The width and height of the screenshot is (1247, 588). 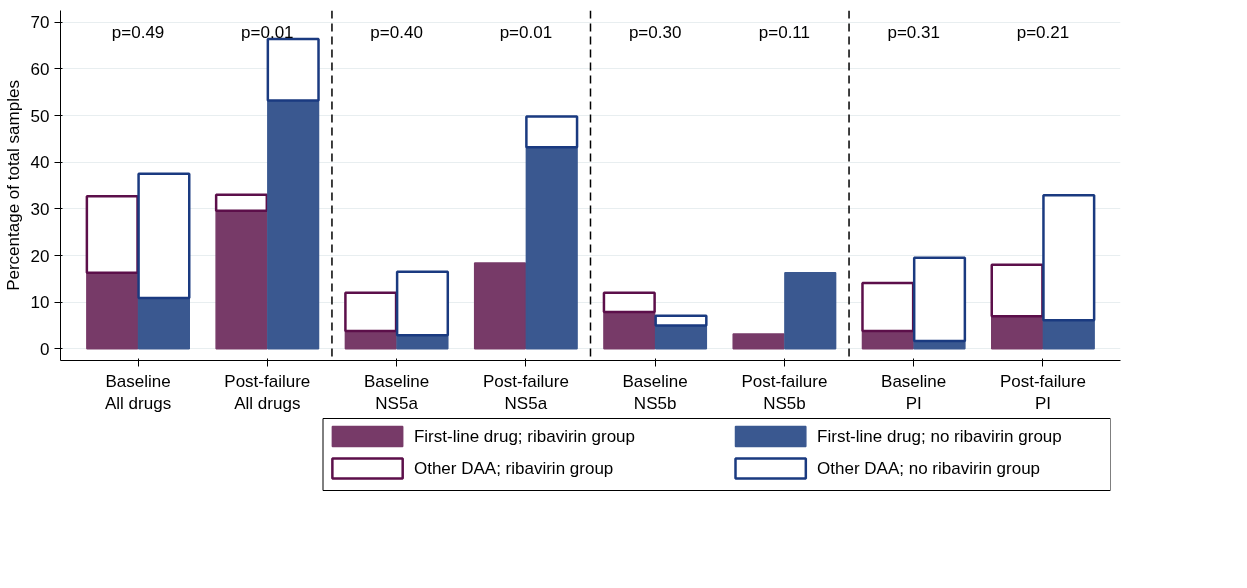 I want to click on legend-label: First-line drug; no ribavirin group, so click(x=939, y=436).